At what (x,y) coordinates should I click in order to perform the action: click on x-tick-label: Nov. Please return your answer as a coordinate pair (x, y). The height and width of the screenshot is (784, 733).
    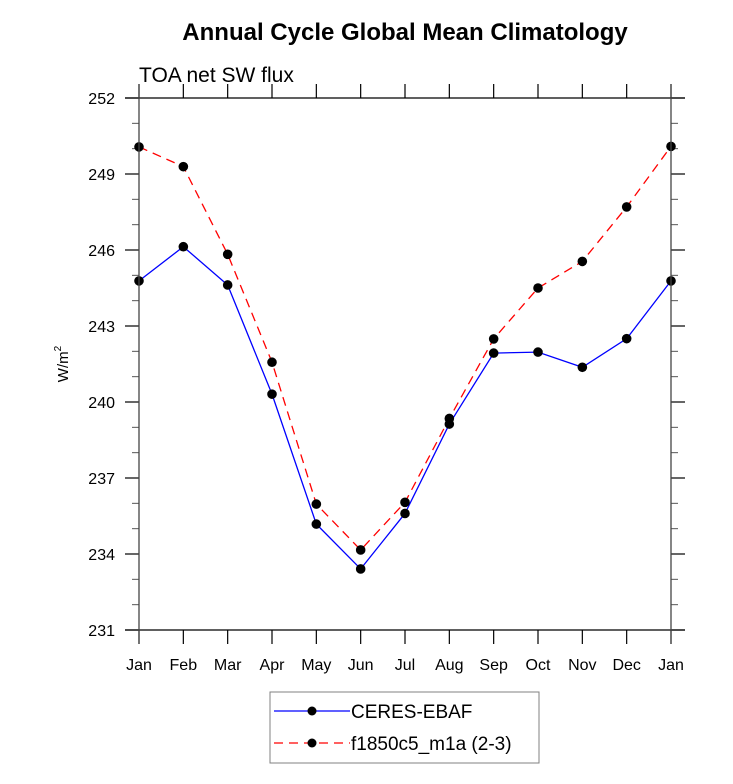
    Looking at the image, I should click on (582, 665).